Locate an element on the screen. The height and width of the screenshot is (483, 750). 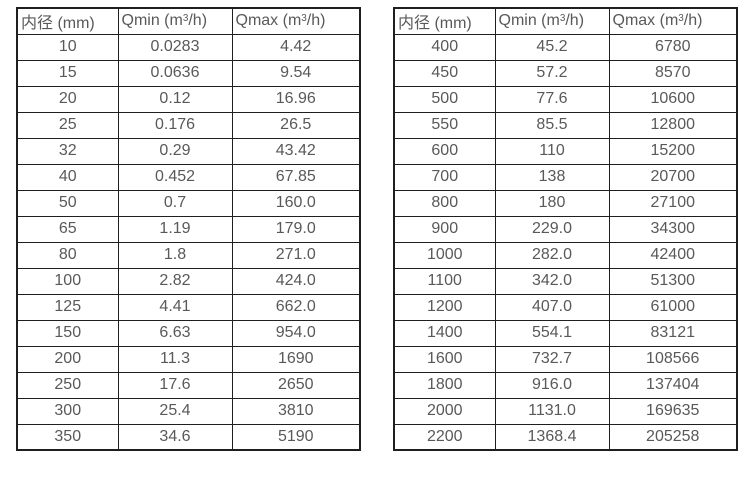
table-row: 450 57.2 8570 is located at coordinates (565, 73).